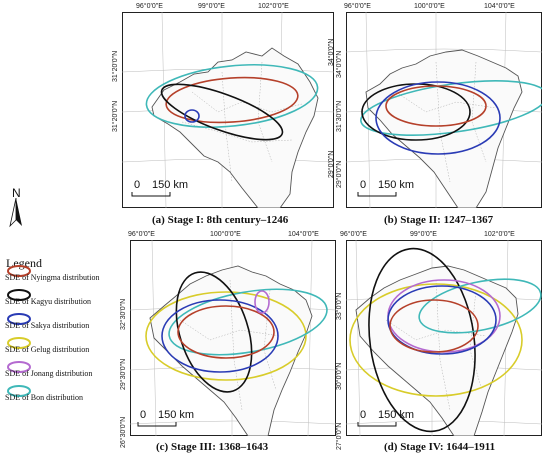 Image resolution: width=550 pixels, height=462 pixels. I want to click on legend-item-gelug: SDE of Gelug distribution, so click(59, 345).